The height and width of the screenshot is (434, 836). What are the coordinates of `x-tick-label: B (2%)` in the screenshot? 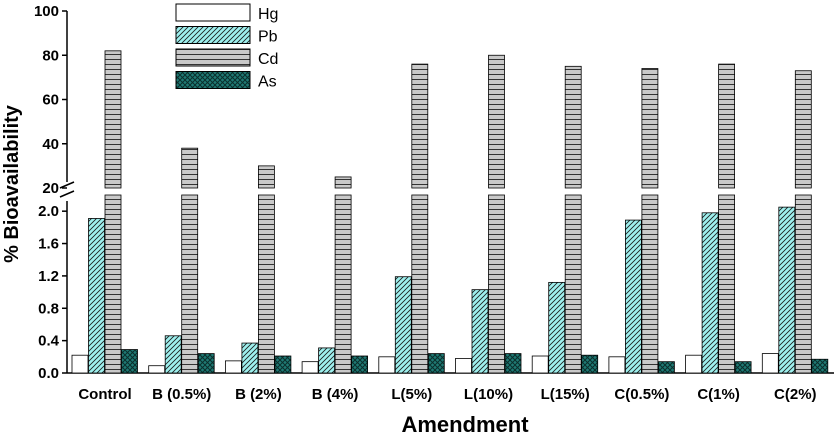 It's located at (258, 394).